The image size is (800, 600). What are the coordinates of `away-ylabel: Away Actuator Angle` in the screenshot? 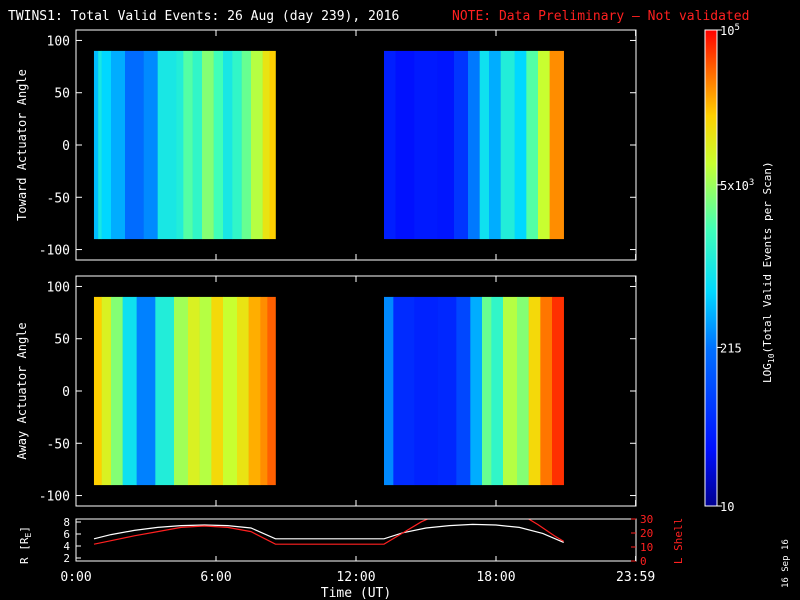 It's located at (22, 390).